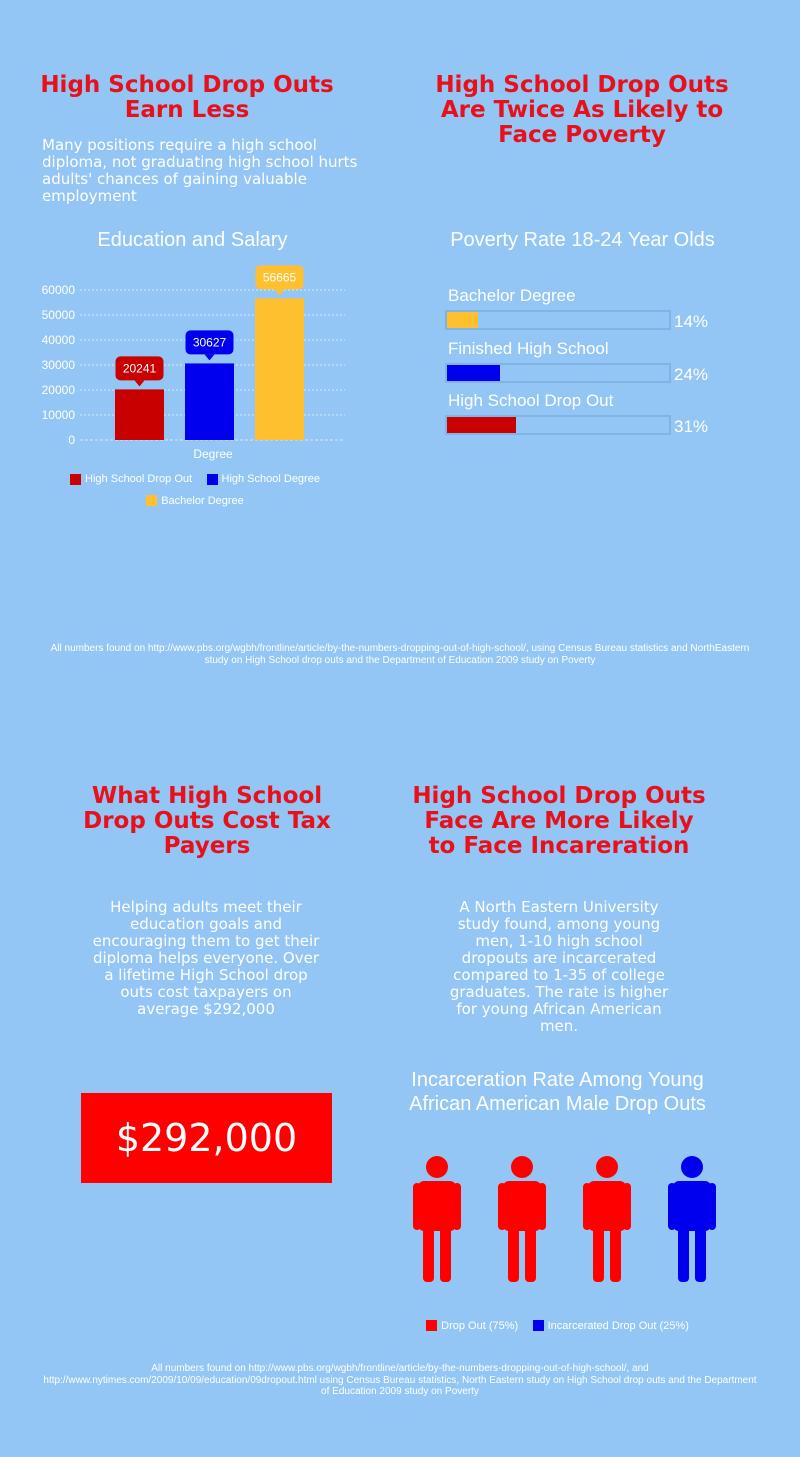 This screenshot has width=800, height=1457. Describe the element at coordinates (618, 1325) in the screenshot. I see `legend-label-incarcerated: Incarcerated Drop Out (25%)` at that location.